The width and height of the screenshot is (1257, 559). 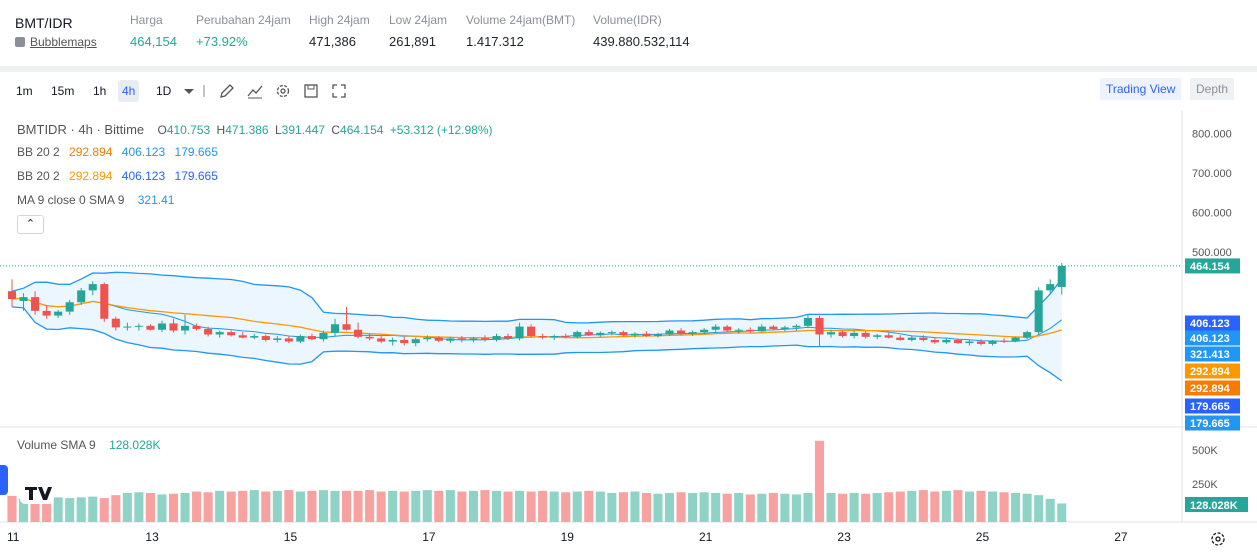 What do you see at coordinates (30, 224) in the screenshot?
I see `collapse-legend-button: ⌃` at bounding box center [30, 224].